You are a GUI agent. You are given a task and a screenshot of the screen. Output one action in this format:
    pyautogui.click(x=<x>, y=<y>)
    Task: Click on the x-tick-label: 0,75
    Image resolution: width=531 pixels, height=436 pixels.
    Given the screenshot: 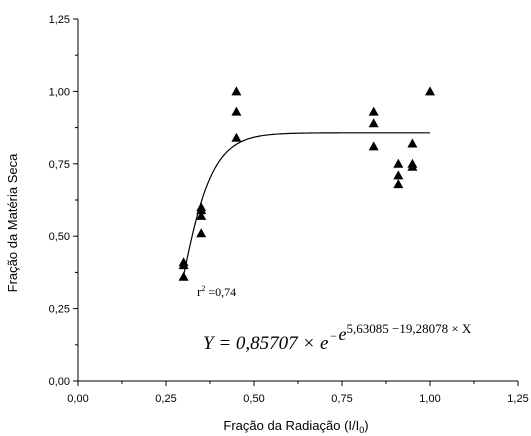 What is the action you would take?
    pyautogui.click(x=341, y=399)
    